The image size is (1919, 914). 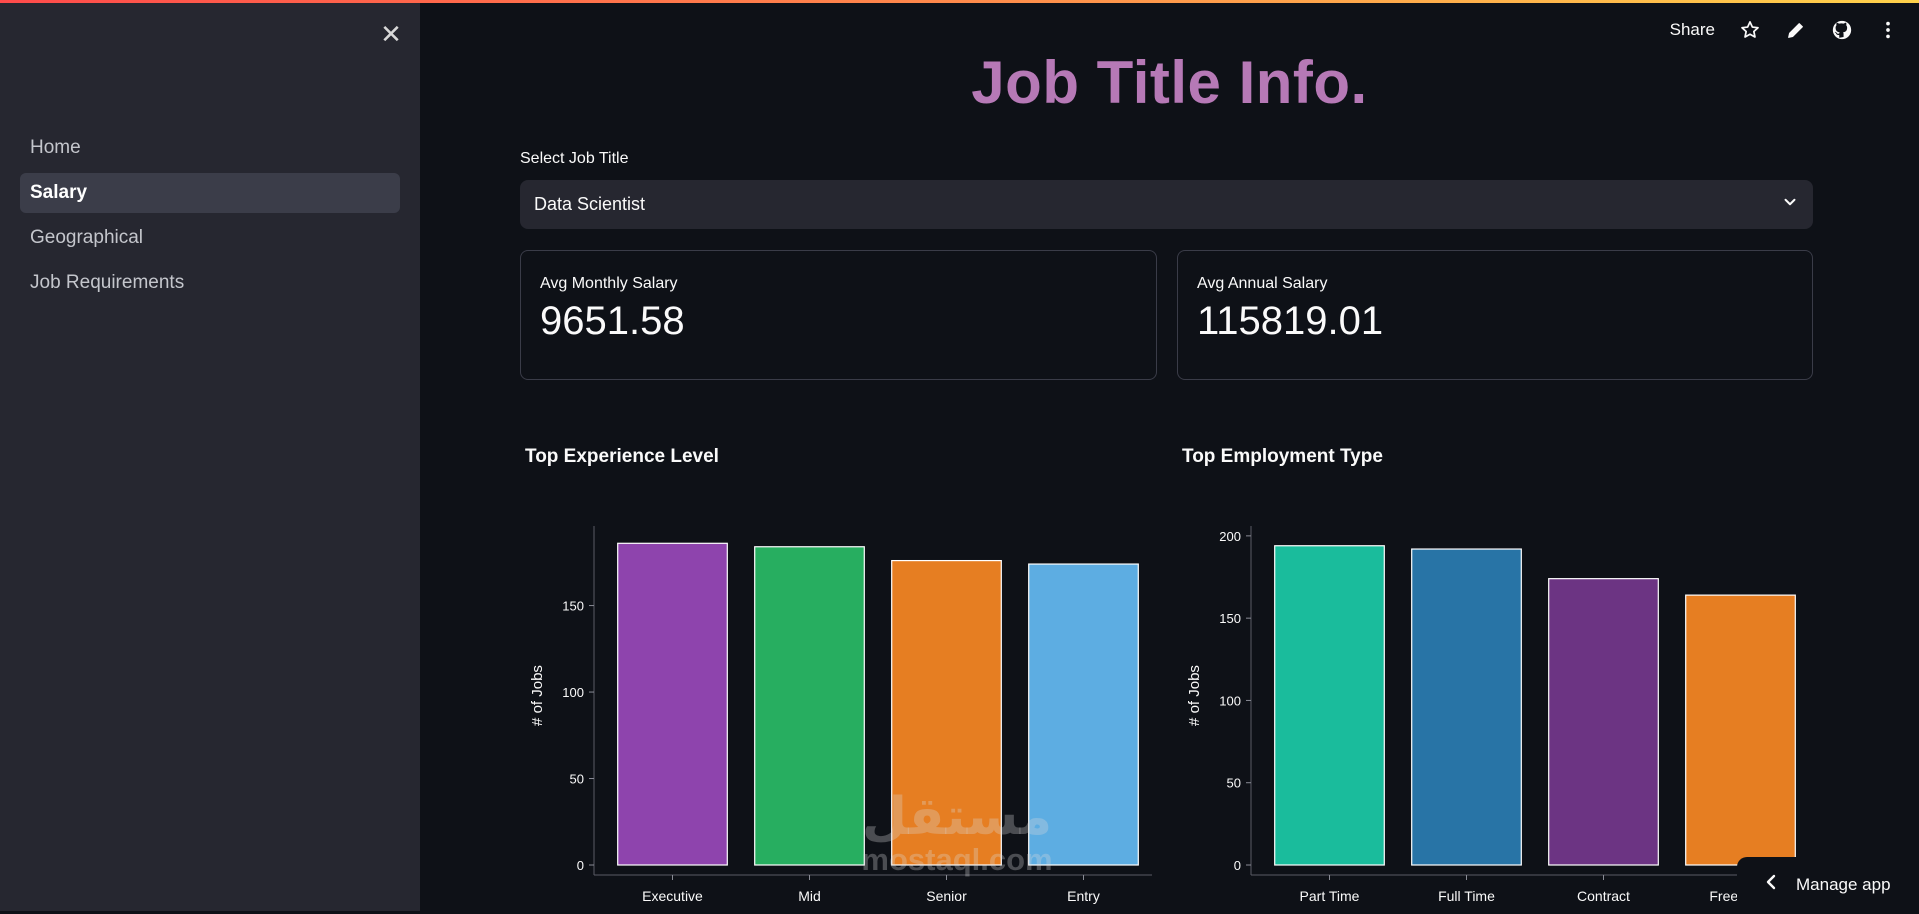 What do you see at coordinates (1495, 315) in the screenshot?
I see `metric-card-annual: Avg Annual Salary 115819.01` at bounding box center [1495, 315].